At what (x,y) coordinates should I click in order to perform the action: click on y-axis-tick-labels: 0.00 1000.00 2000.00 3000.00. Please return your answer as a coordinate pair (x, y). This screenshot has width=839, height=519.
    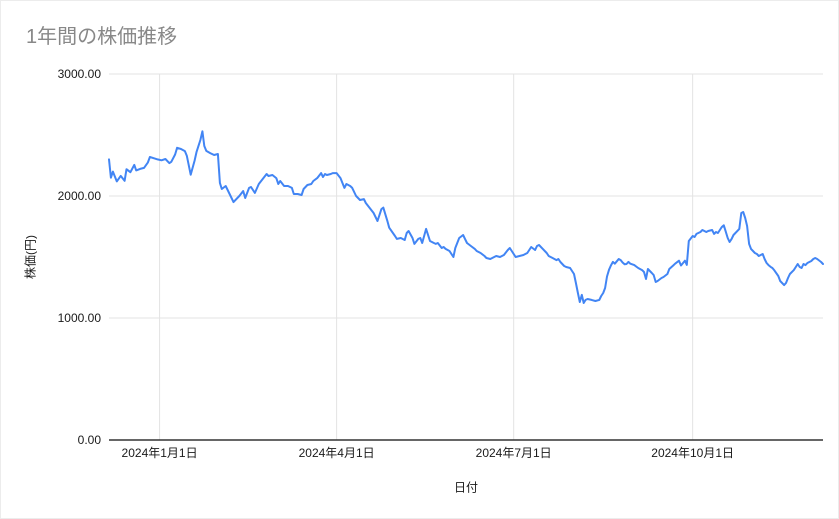
    Looking at the image, I should click on (80, 257).